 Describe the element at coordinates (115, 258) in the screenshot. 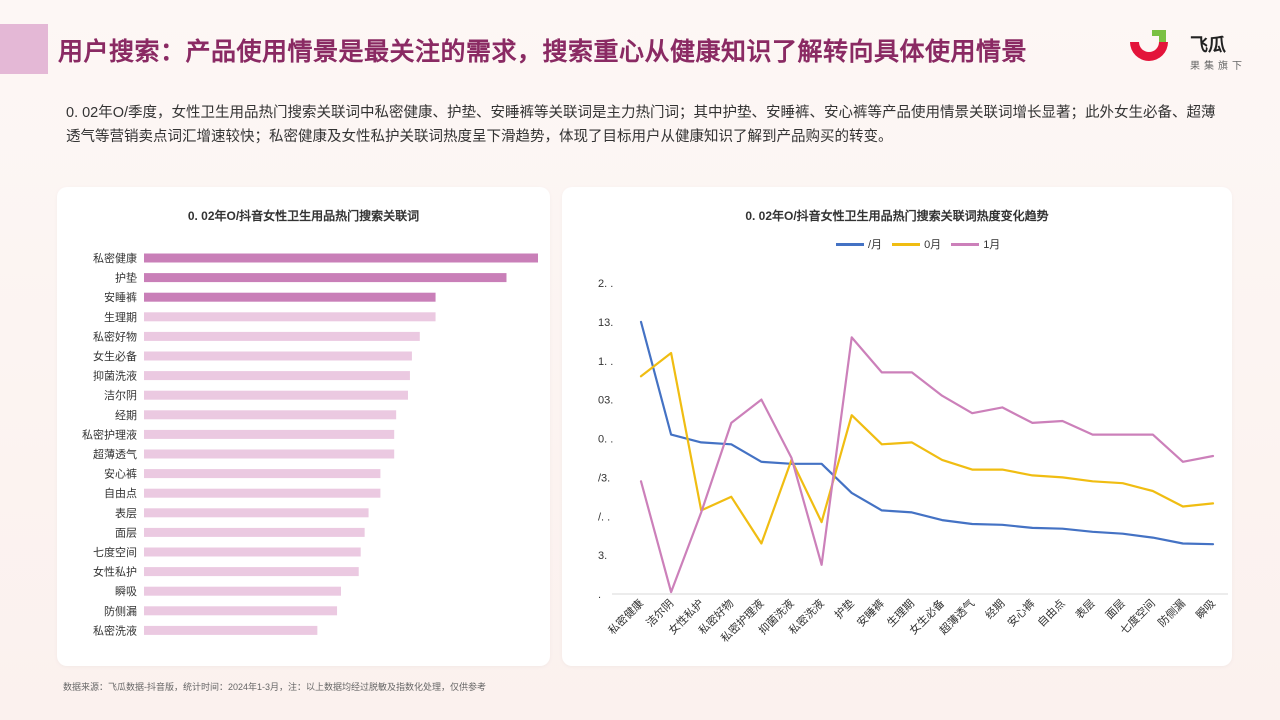

I see `bar-category-label: 私密健康` at that location.